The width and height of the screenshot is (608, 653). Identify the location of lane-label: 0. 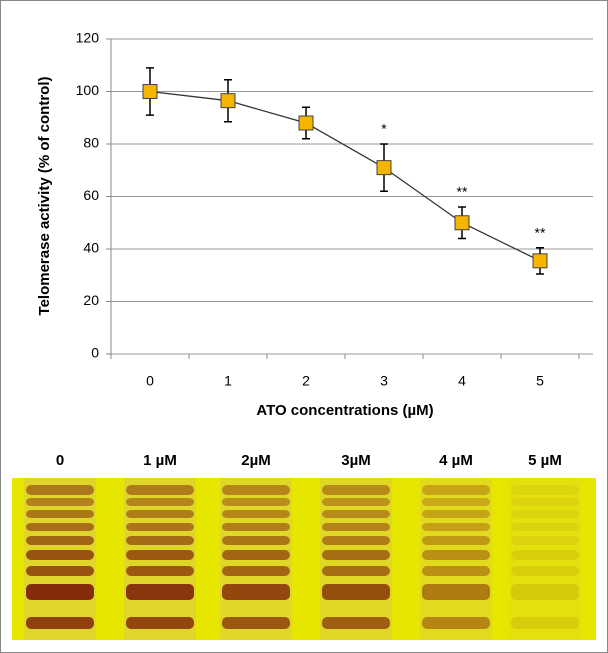
(60, 460).